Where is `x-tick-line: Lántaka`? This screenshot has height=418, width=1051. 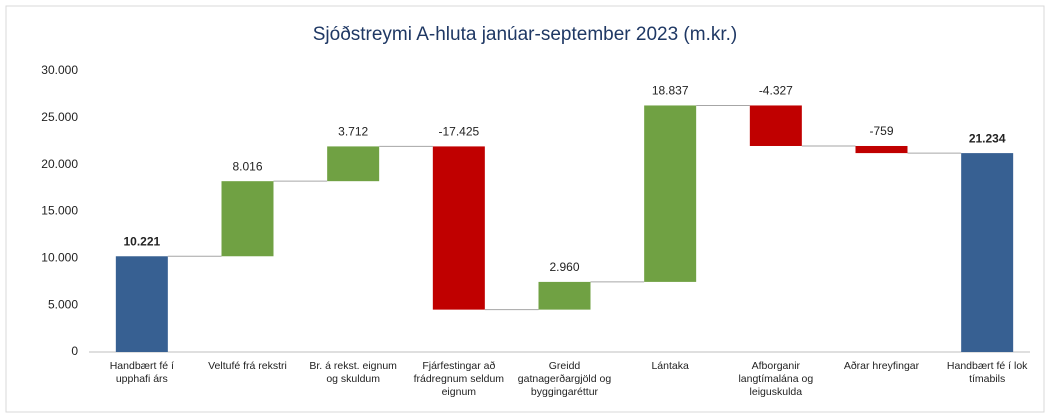
x-tick-line: Lántaka is located at coordinates (670, 366).